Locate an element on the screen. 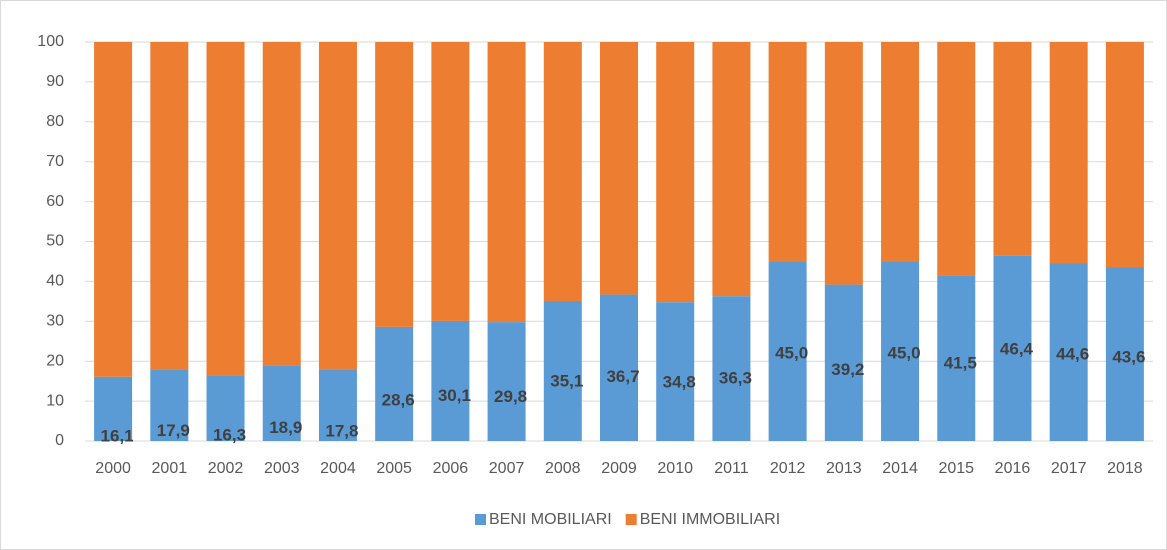  data-label: 16,3 is located at coordinates (229, 435).